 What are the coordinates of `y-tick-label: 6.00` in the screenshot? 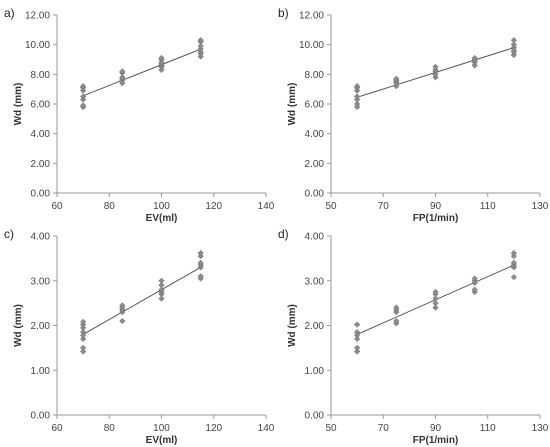 It's located at (315, 105).